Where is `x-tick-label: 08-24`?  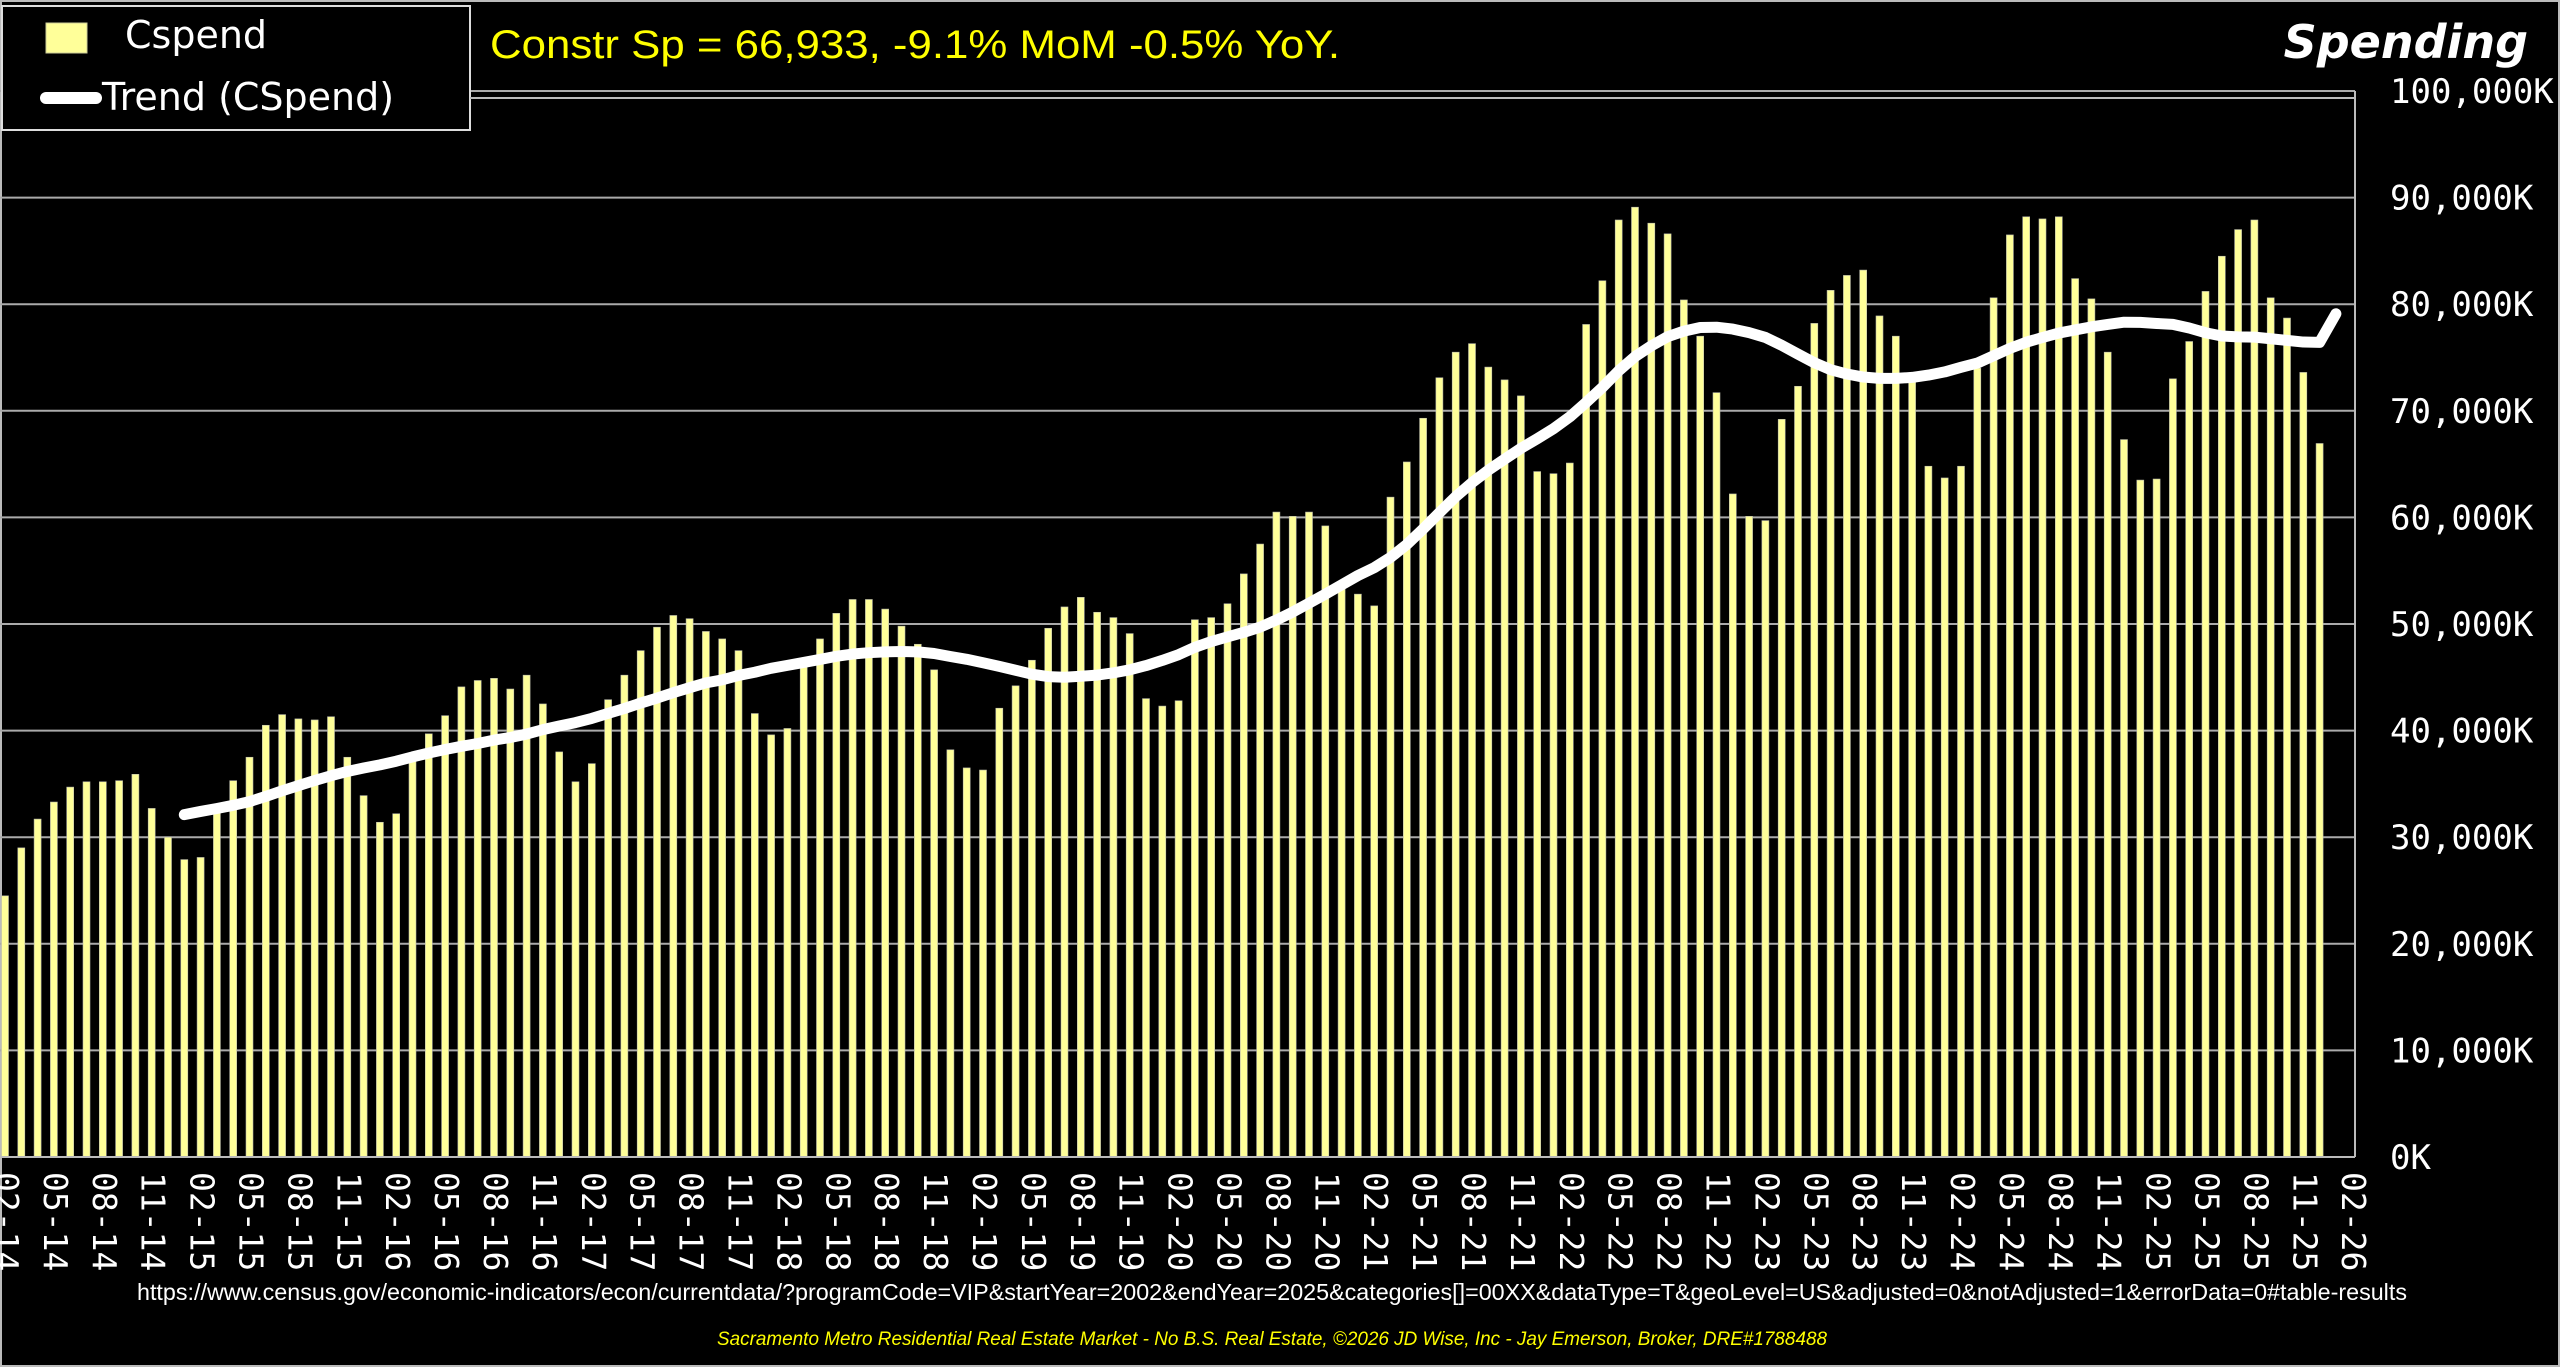 x-tick-label: 08-24 is located at coordinates (2060, 1221).